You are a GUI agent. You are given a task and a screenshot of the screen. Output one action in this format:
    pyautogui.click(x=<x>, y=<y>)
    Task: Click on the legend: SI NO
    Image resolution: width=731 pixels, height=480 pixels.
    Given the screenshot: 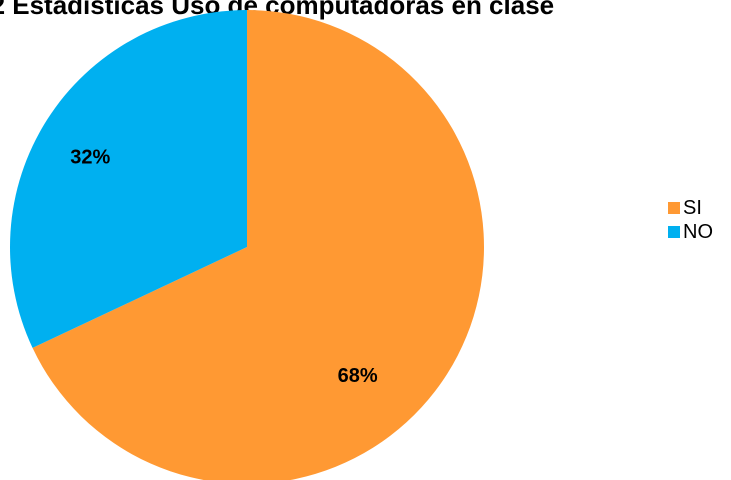 What is the action you would take?
    pyautogui.click(x=690, y=220)
    